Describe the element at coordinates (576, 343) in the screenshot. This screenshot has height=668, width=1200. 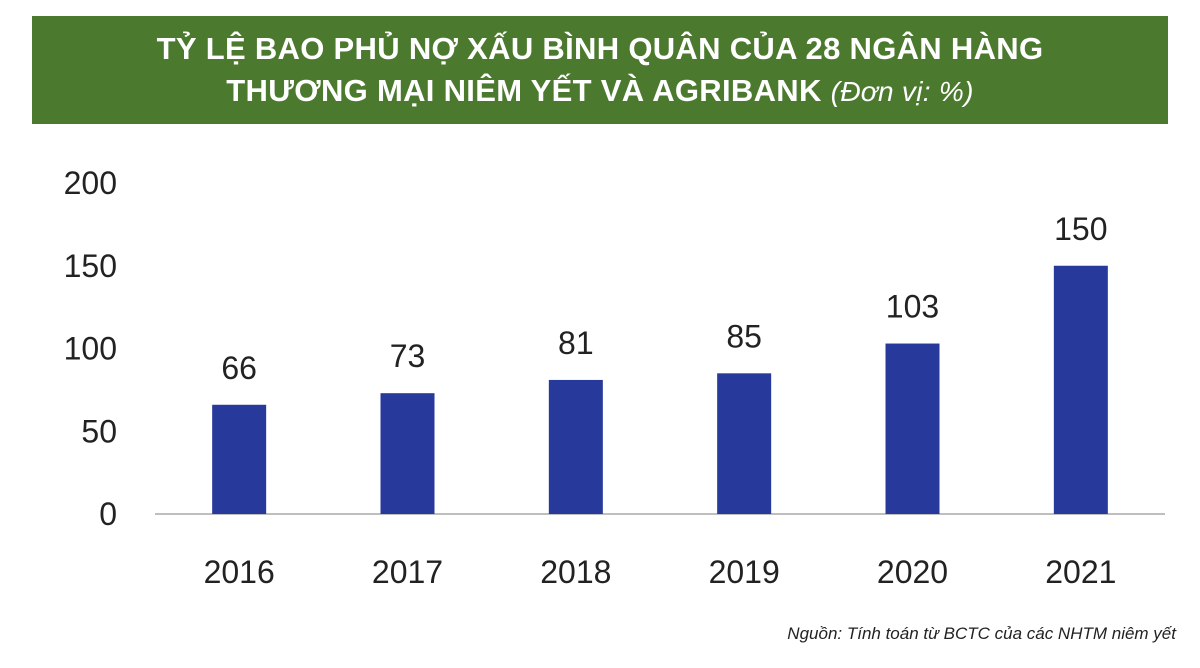
I see `data-label: 81` at that location.